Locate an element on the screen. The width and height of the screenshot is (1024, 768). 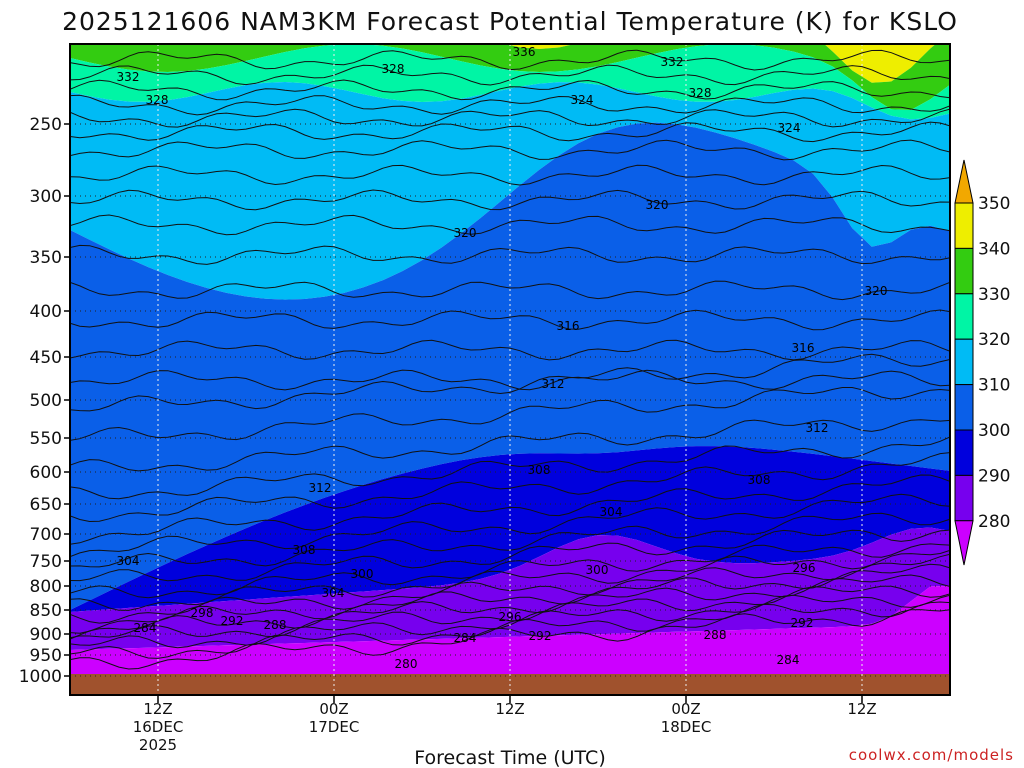
colorbar-label: 280 is located at coordinates (994, 522).